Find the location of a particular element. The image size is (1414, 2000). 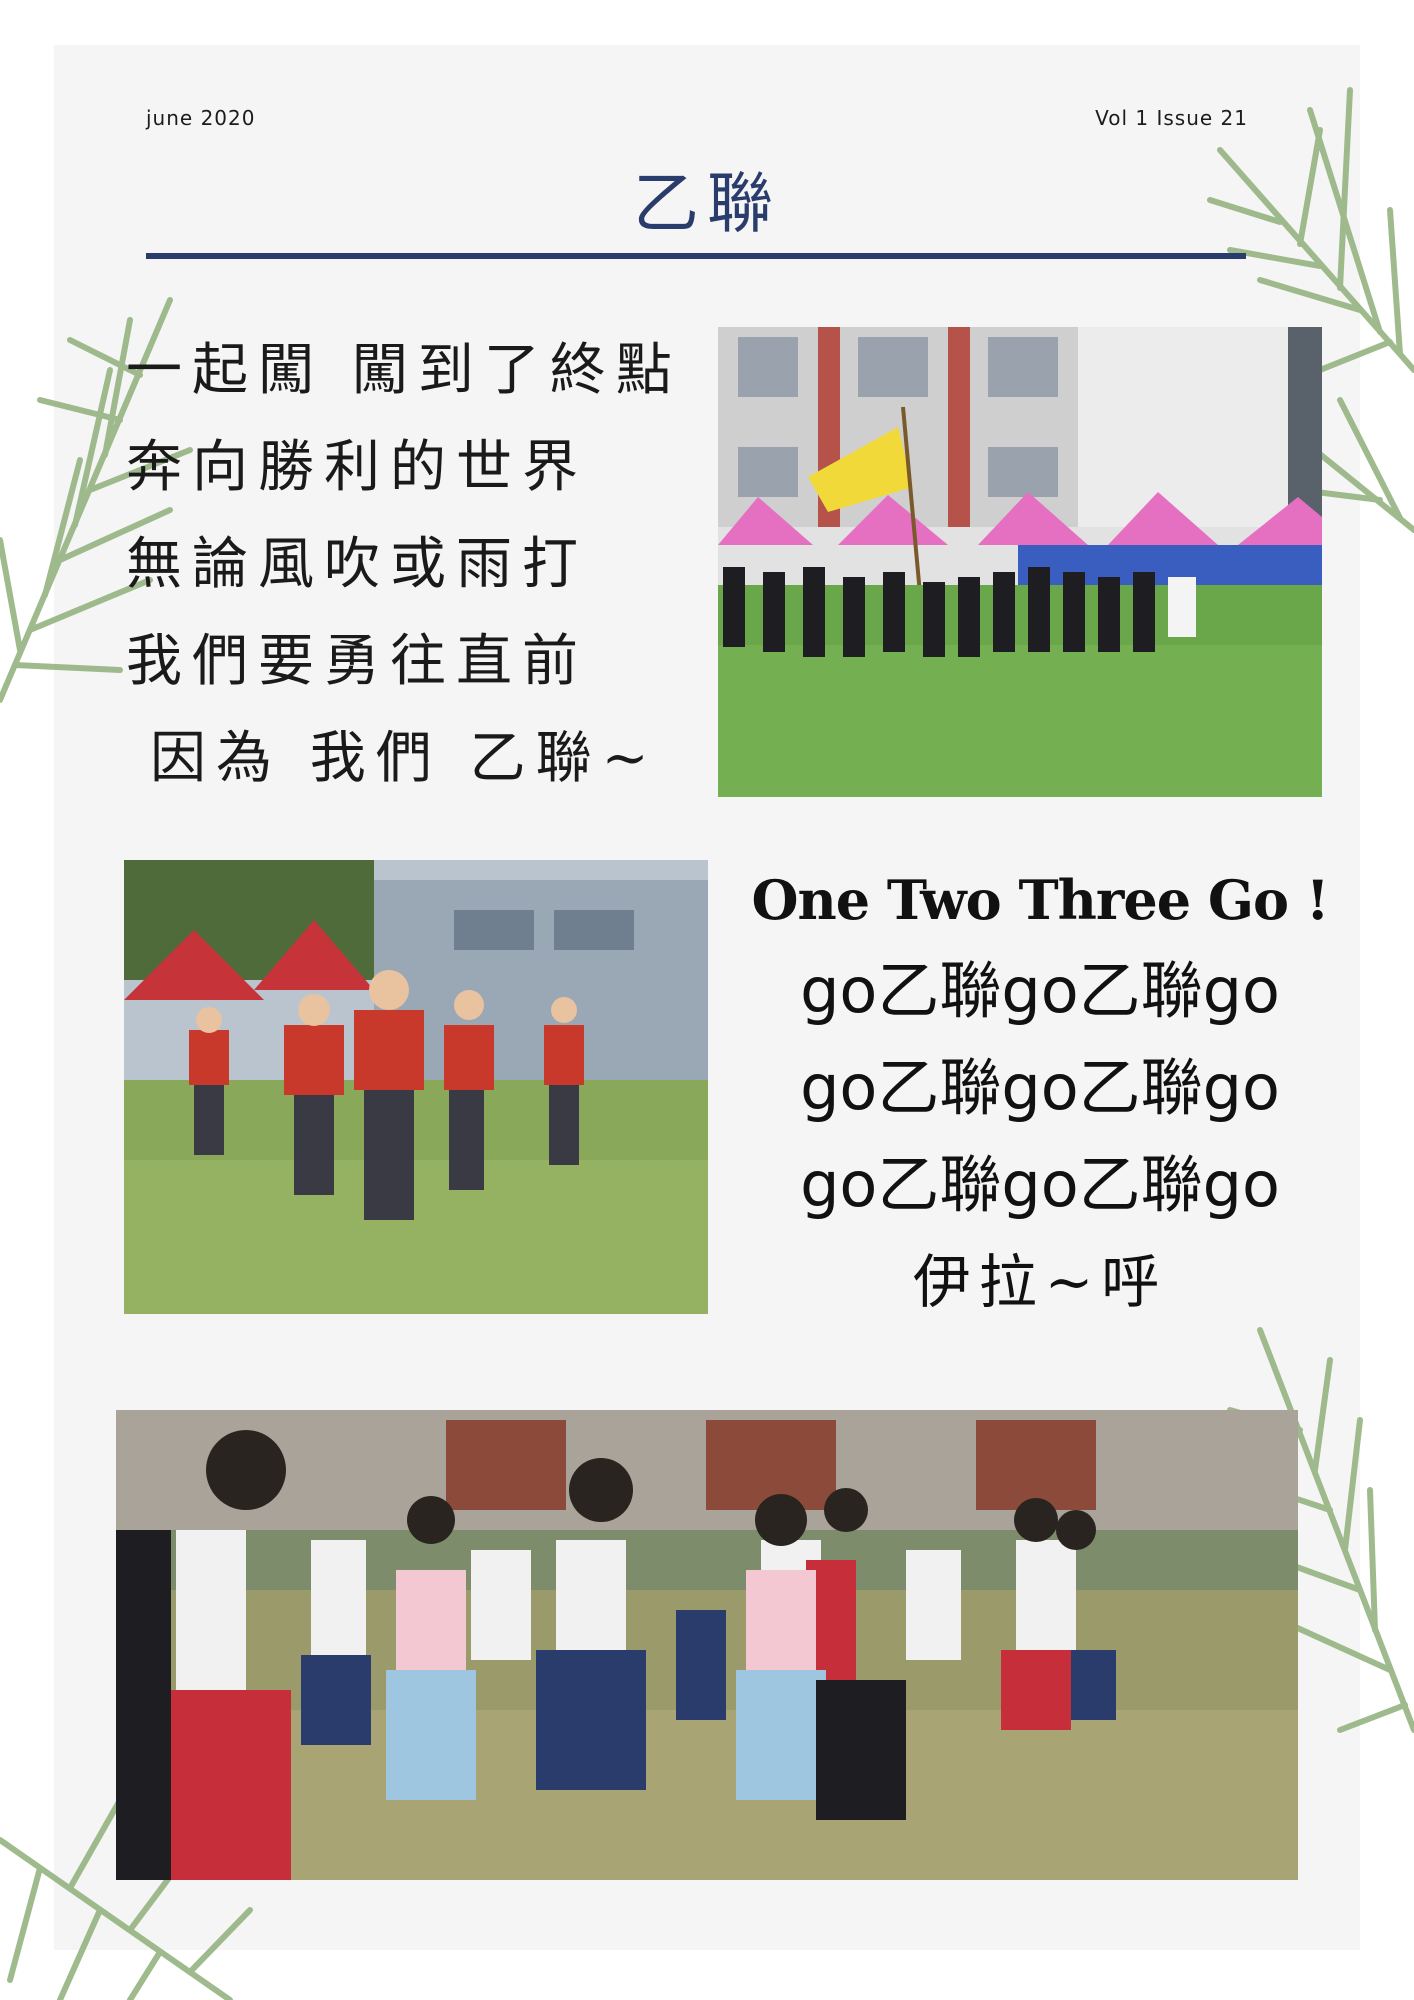

relay-run-photo is located at coordinates (416, 1087).